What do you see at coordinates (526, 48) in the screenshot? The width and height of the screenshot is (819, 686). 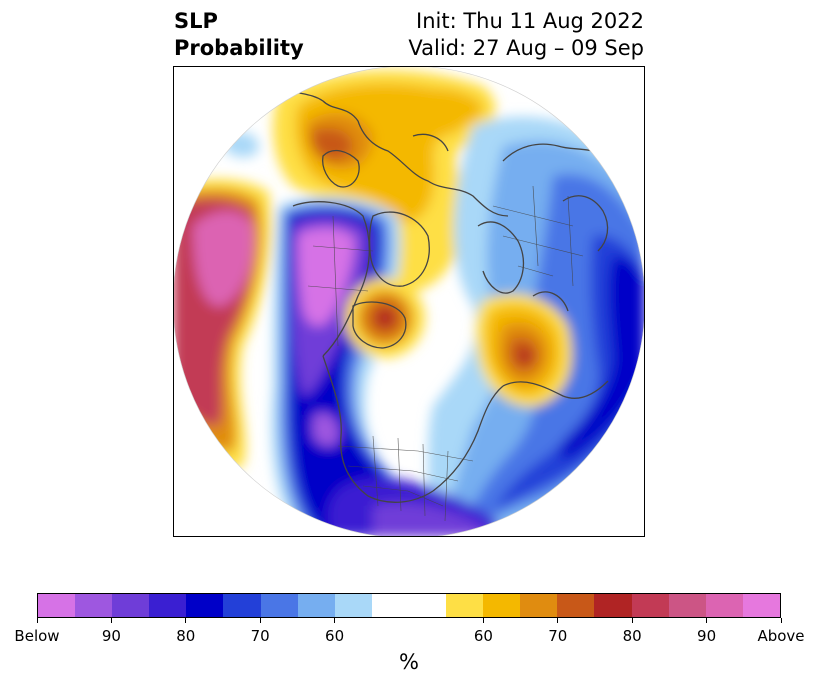 I see `valid-range: Valid: 27 Aug – 09 Sep` at bounding box center [526, 48].